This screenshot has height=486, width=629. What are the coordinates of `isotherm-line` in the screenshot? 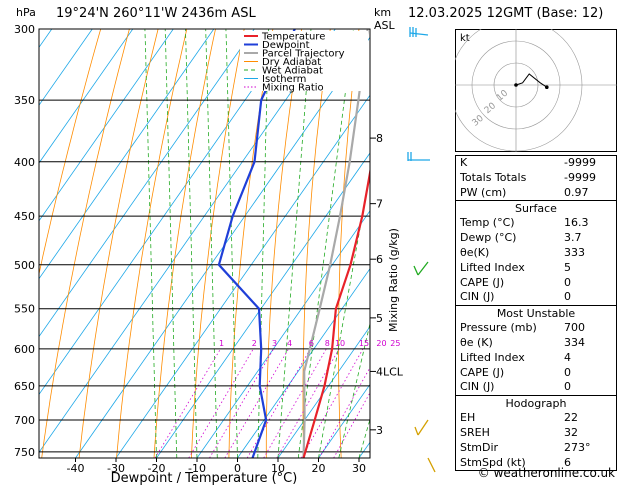 It's located at (323, 391).